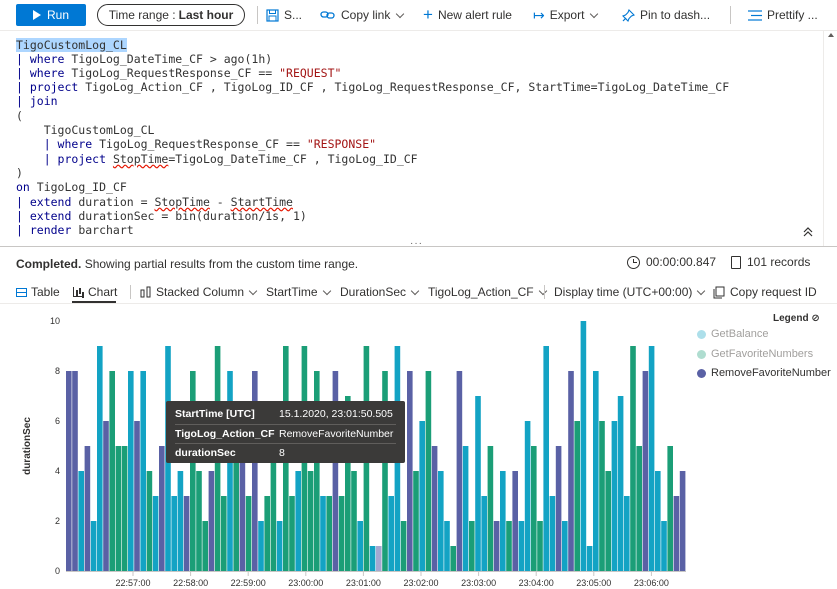 Image resolution: width=837 pixels, height=589 pixels. What do you see at coordinates (755, 354) in the screenshot?
I see `legend-item-getfavoritenumbers: GetFavoriteNumbers` at bounding box center [755, 354].